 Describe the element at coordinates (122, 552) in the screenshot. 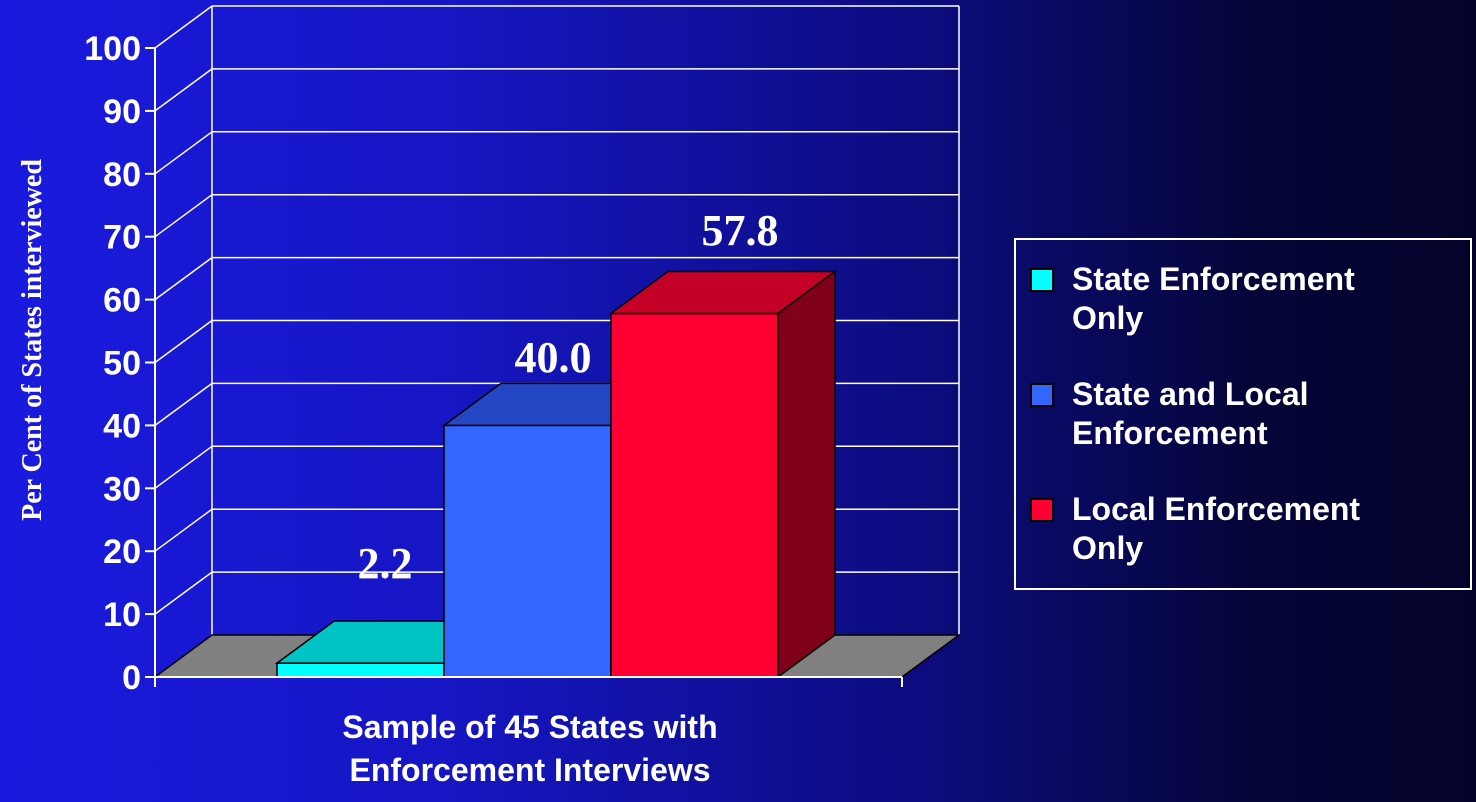

I see `y-tick-label: 20` at that location.